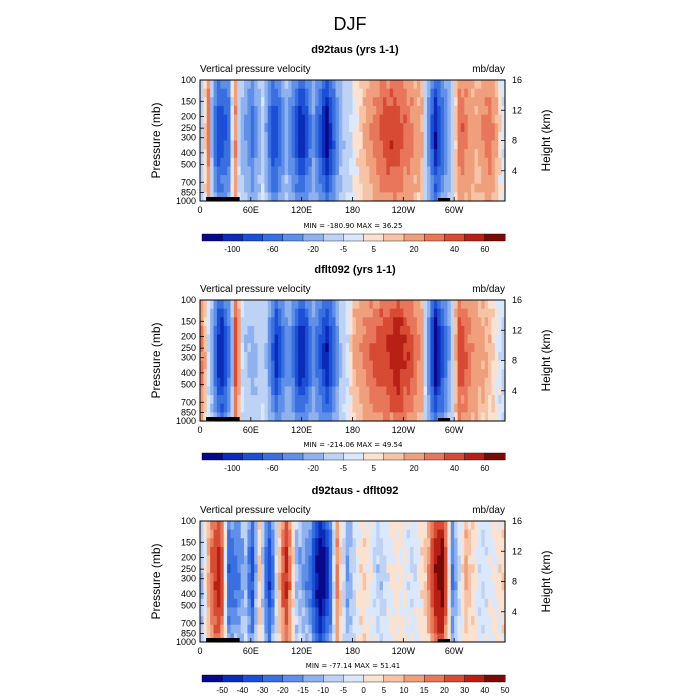 The height and width of the screenshot is (700, 700). I want to click on panel-title: dflt092 (yrs 1-1), so click(355, 270).